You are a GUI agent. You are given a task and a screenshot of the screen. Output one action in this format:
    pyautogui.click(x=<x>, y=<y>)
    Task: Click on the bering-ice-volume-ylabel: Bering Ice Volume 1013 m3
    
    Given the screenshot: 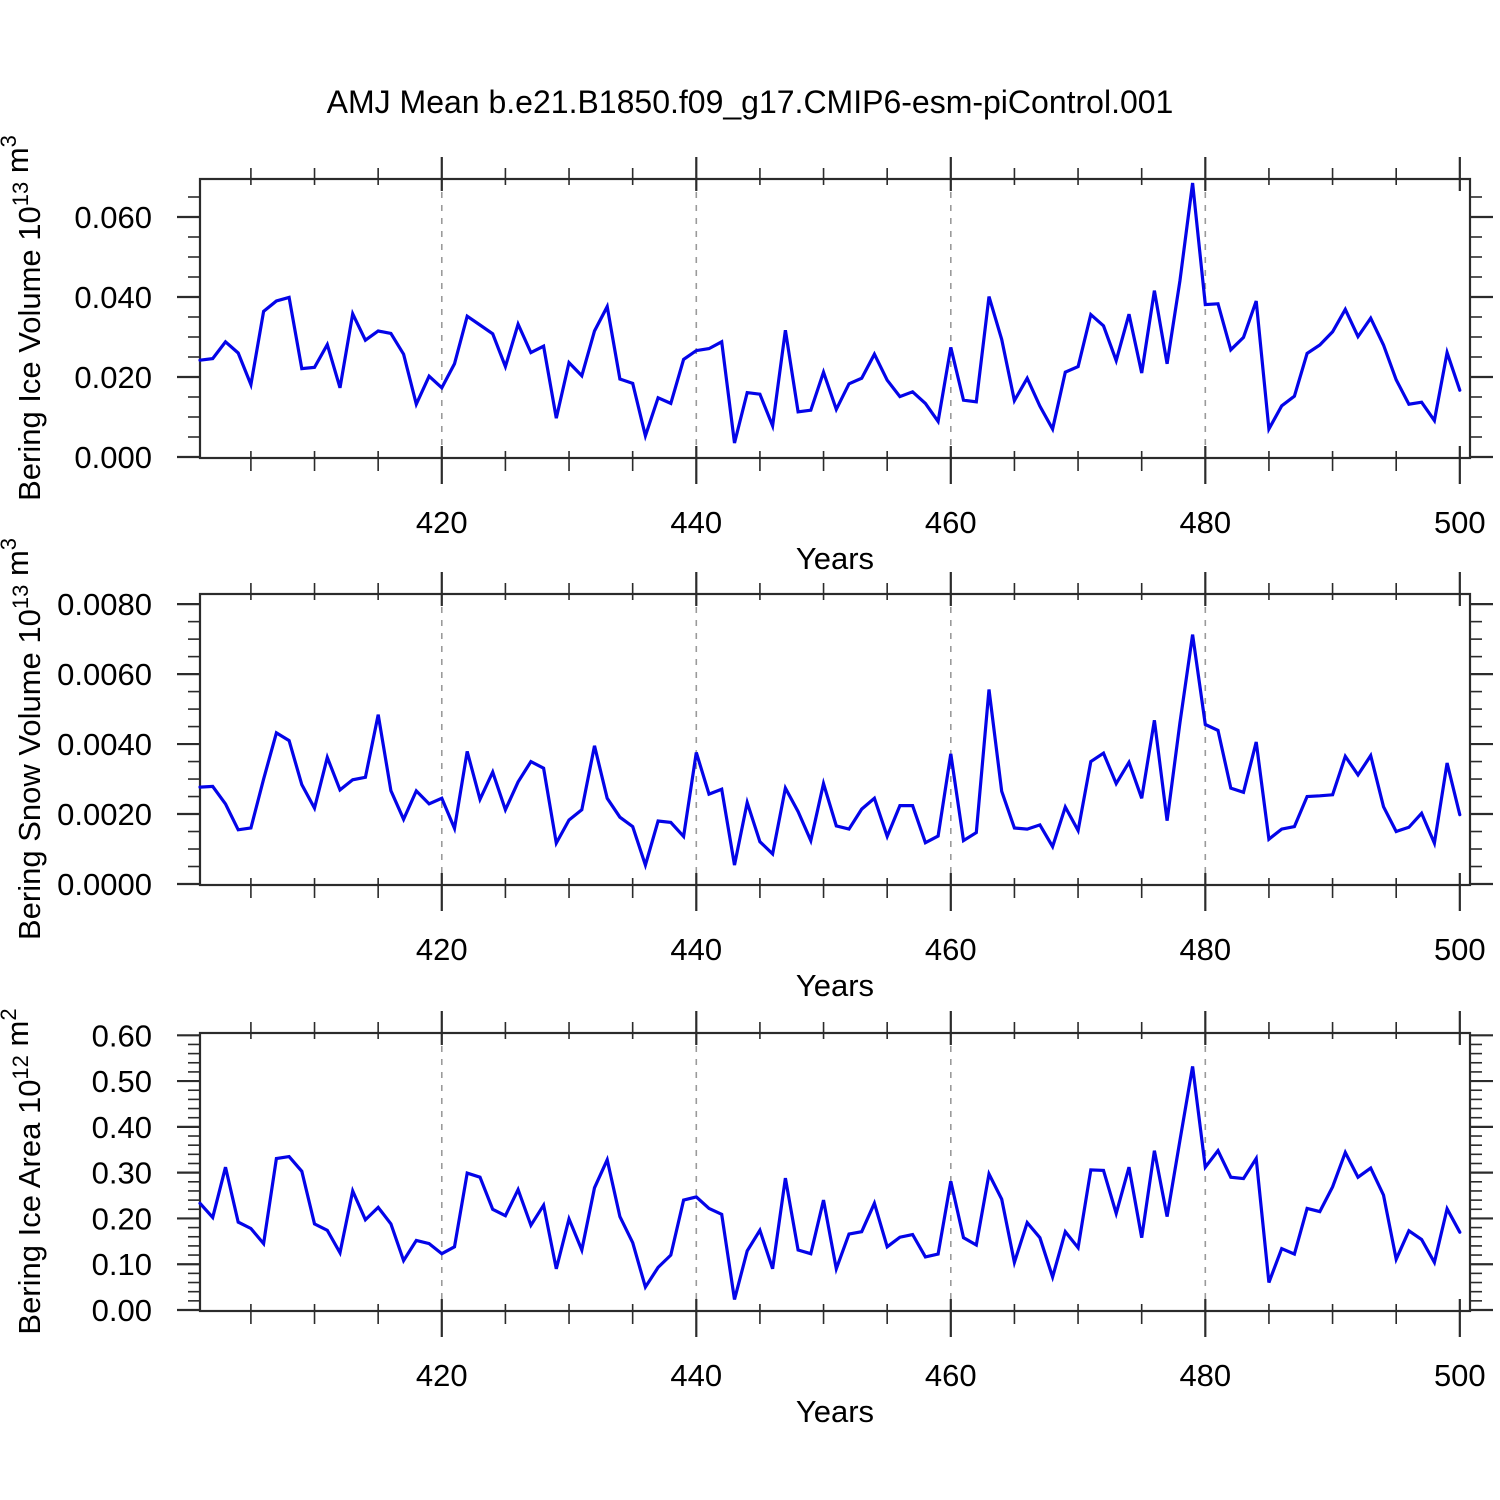 What is the action you would take?
    pyautogui.click(x=23, y=318)
    